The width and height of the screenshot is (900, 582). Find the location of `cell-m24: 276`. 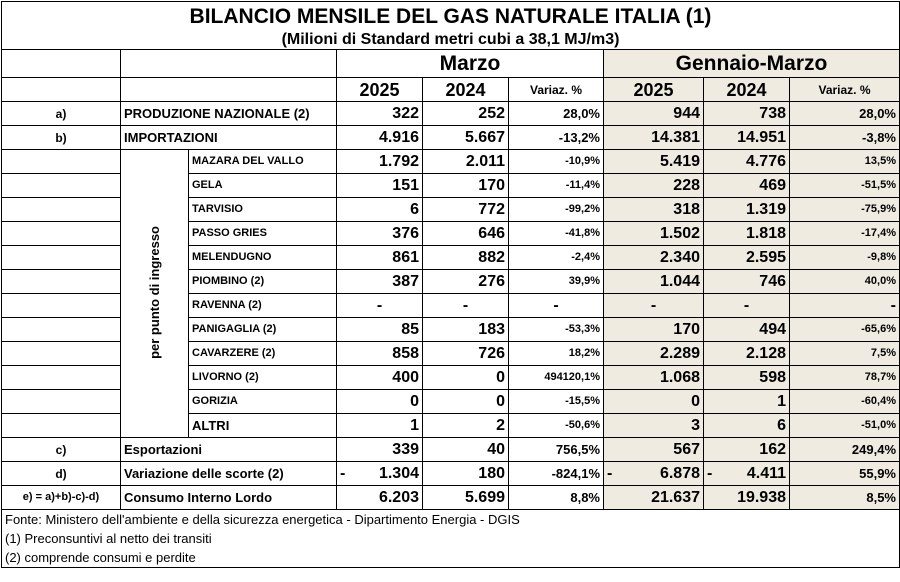

cell-m24: 276 is located at coordinates (465, 281).